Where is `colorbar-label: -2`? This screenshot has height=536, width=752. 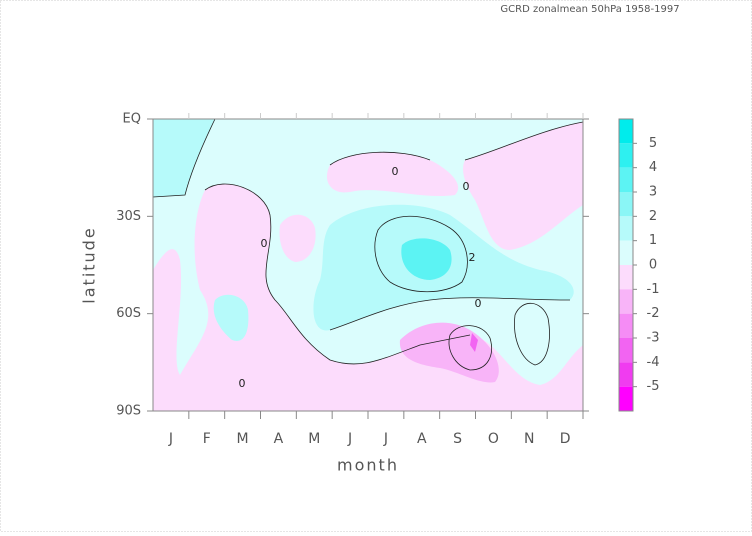 colorbar-label: -2 is located at coordinates (653, 313).